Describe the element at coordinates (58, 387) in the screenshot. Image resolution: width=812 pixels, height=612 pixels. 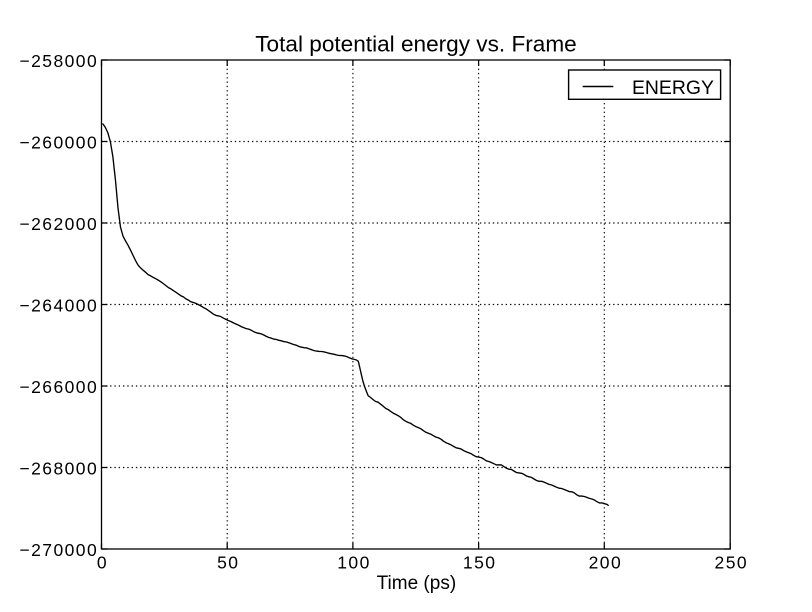
I see `svg-text: −266000` at that location.